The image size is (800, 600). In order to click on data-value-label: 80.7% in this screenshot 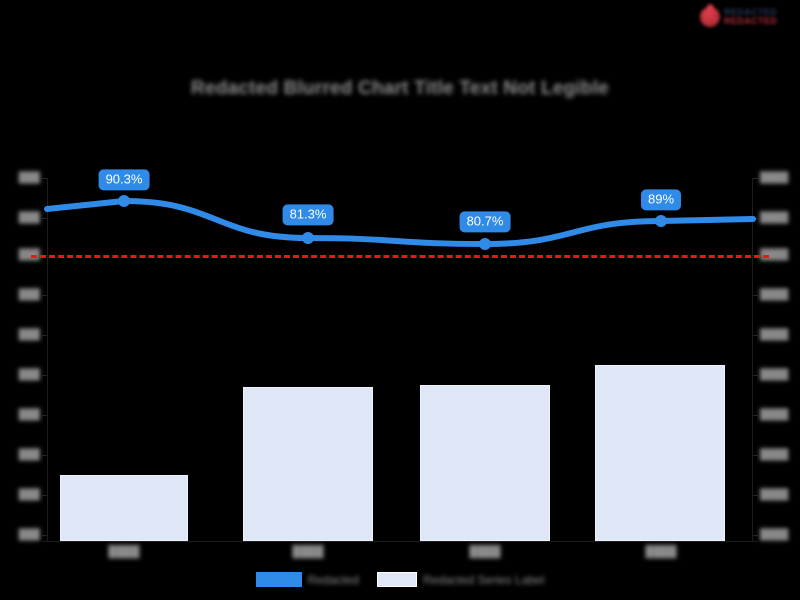, I will do `click(485, 221)`.